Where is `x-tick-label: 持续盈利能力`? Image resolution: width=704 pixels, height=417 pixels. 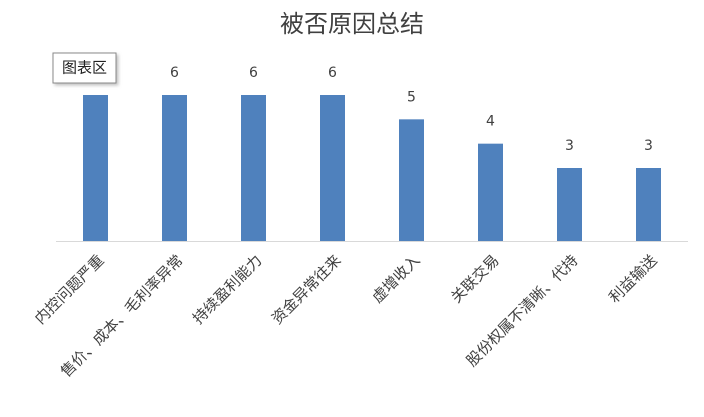
x-tick-label: 持续盈利能力 is located at coordinates (227, 289).